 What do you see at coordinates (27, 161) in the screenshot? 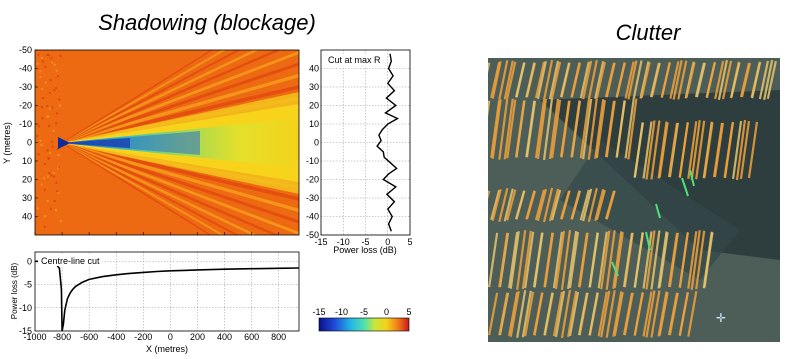
I see `heatmap-ytick-label: 10` at bounding box center [27, 161].